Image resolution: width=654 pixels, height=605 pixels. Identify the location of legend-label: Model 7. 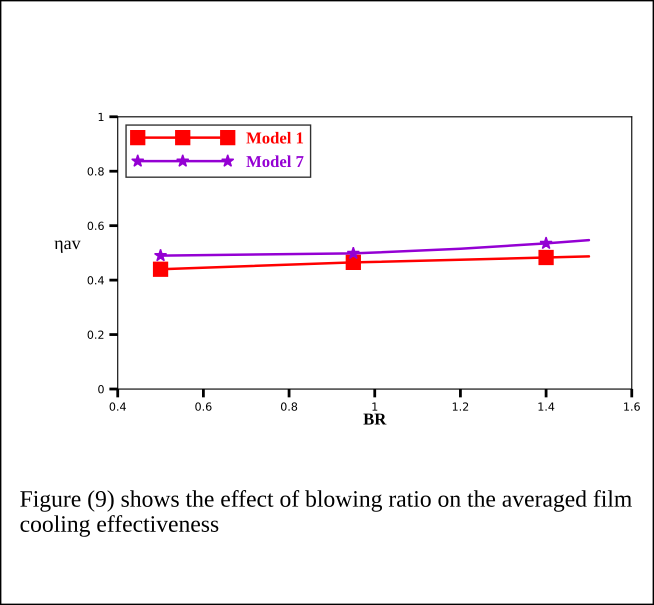
(275, 161).